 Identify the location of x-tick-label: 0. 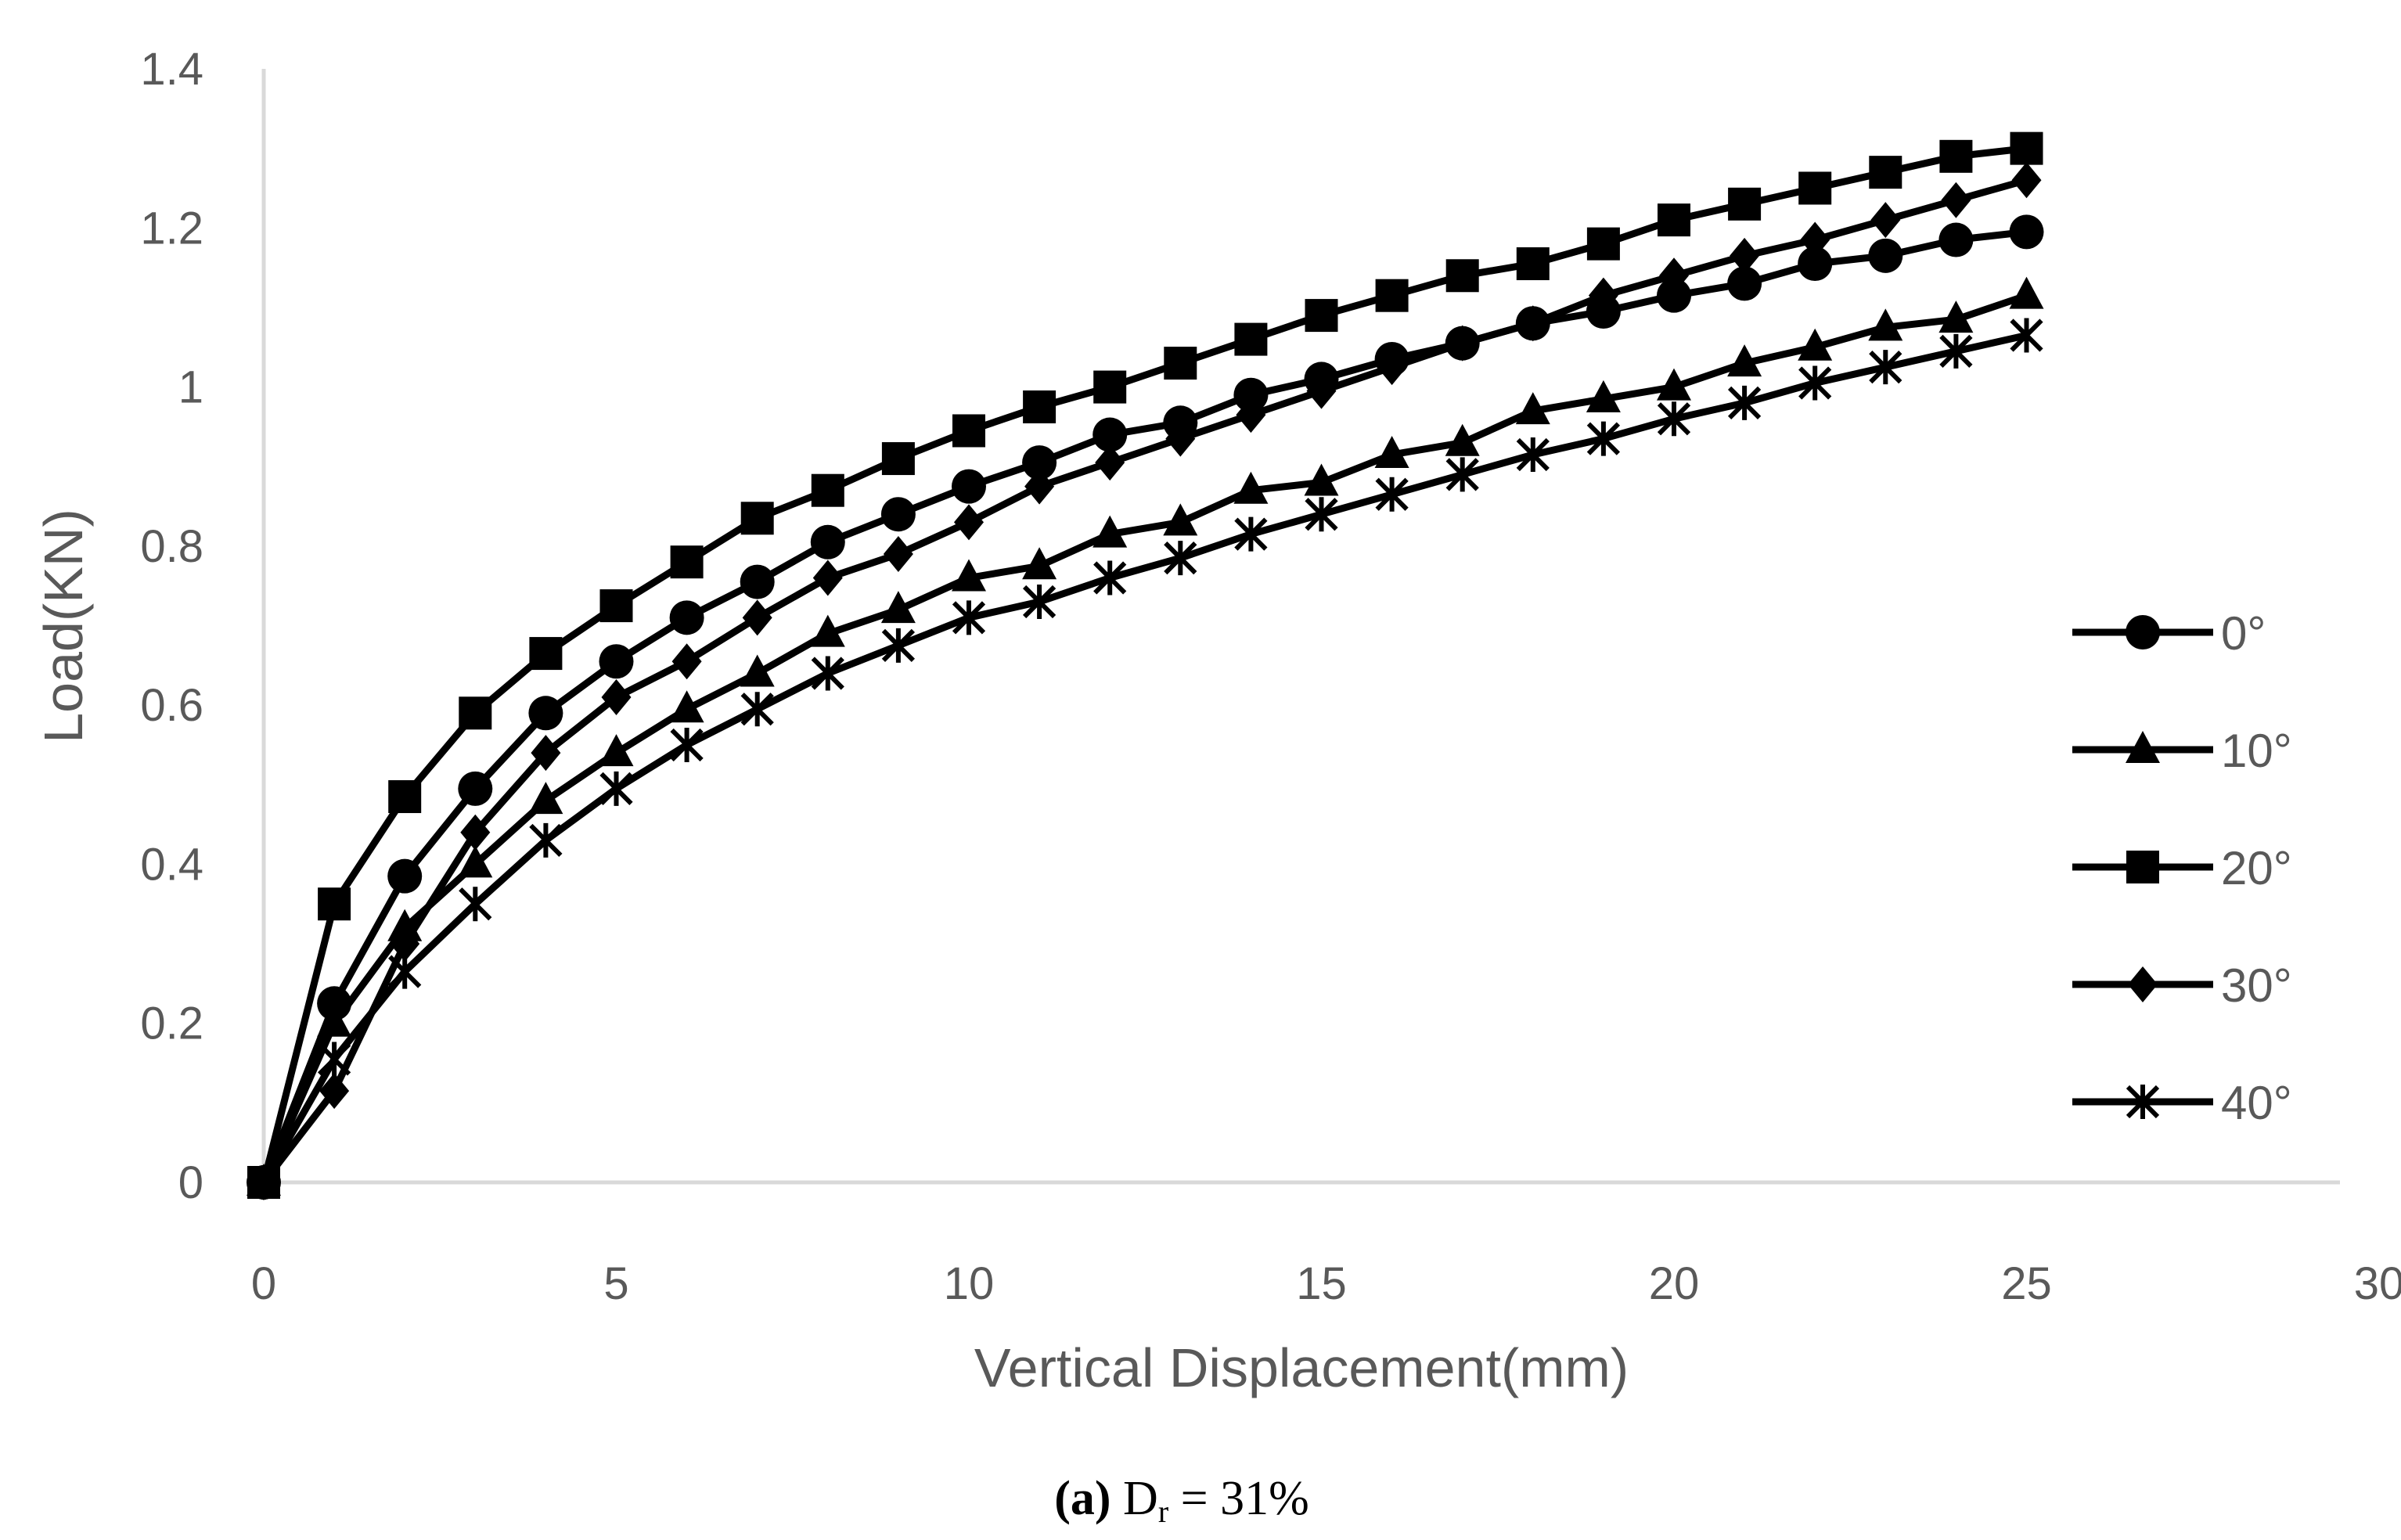
(264, 1283).